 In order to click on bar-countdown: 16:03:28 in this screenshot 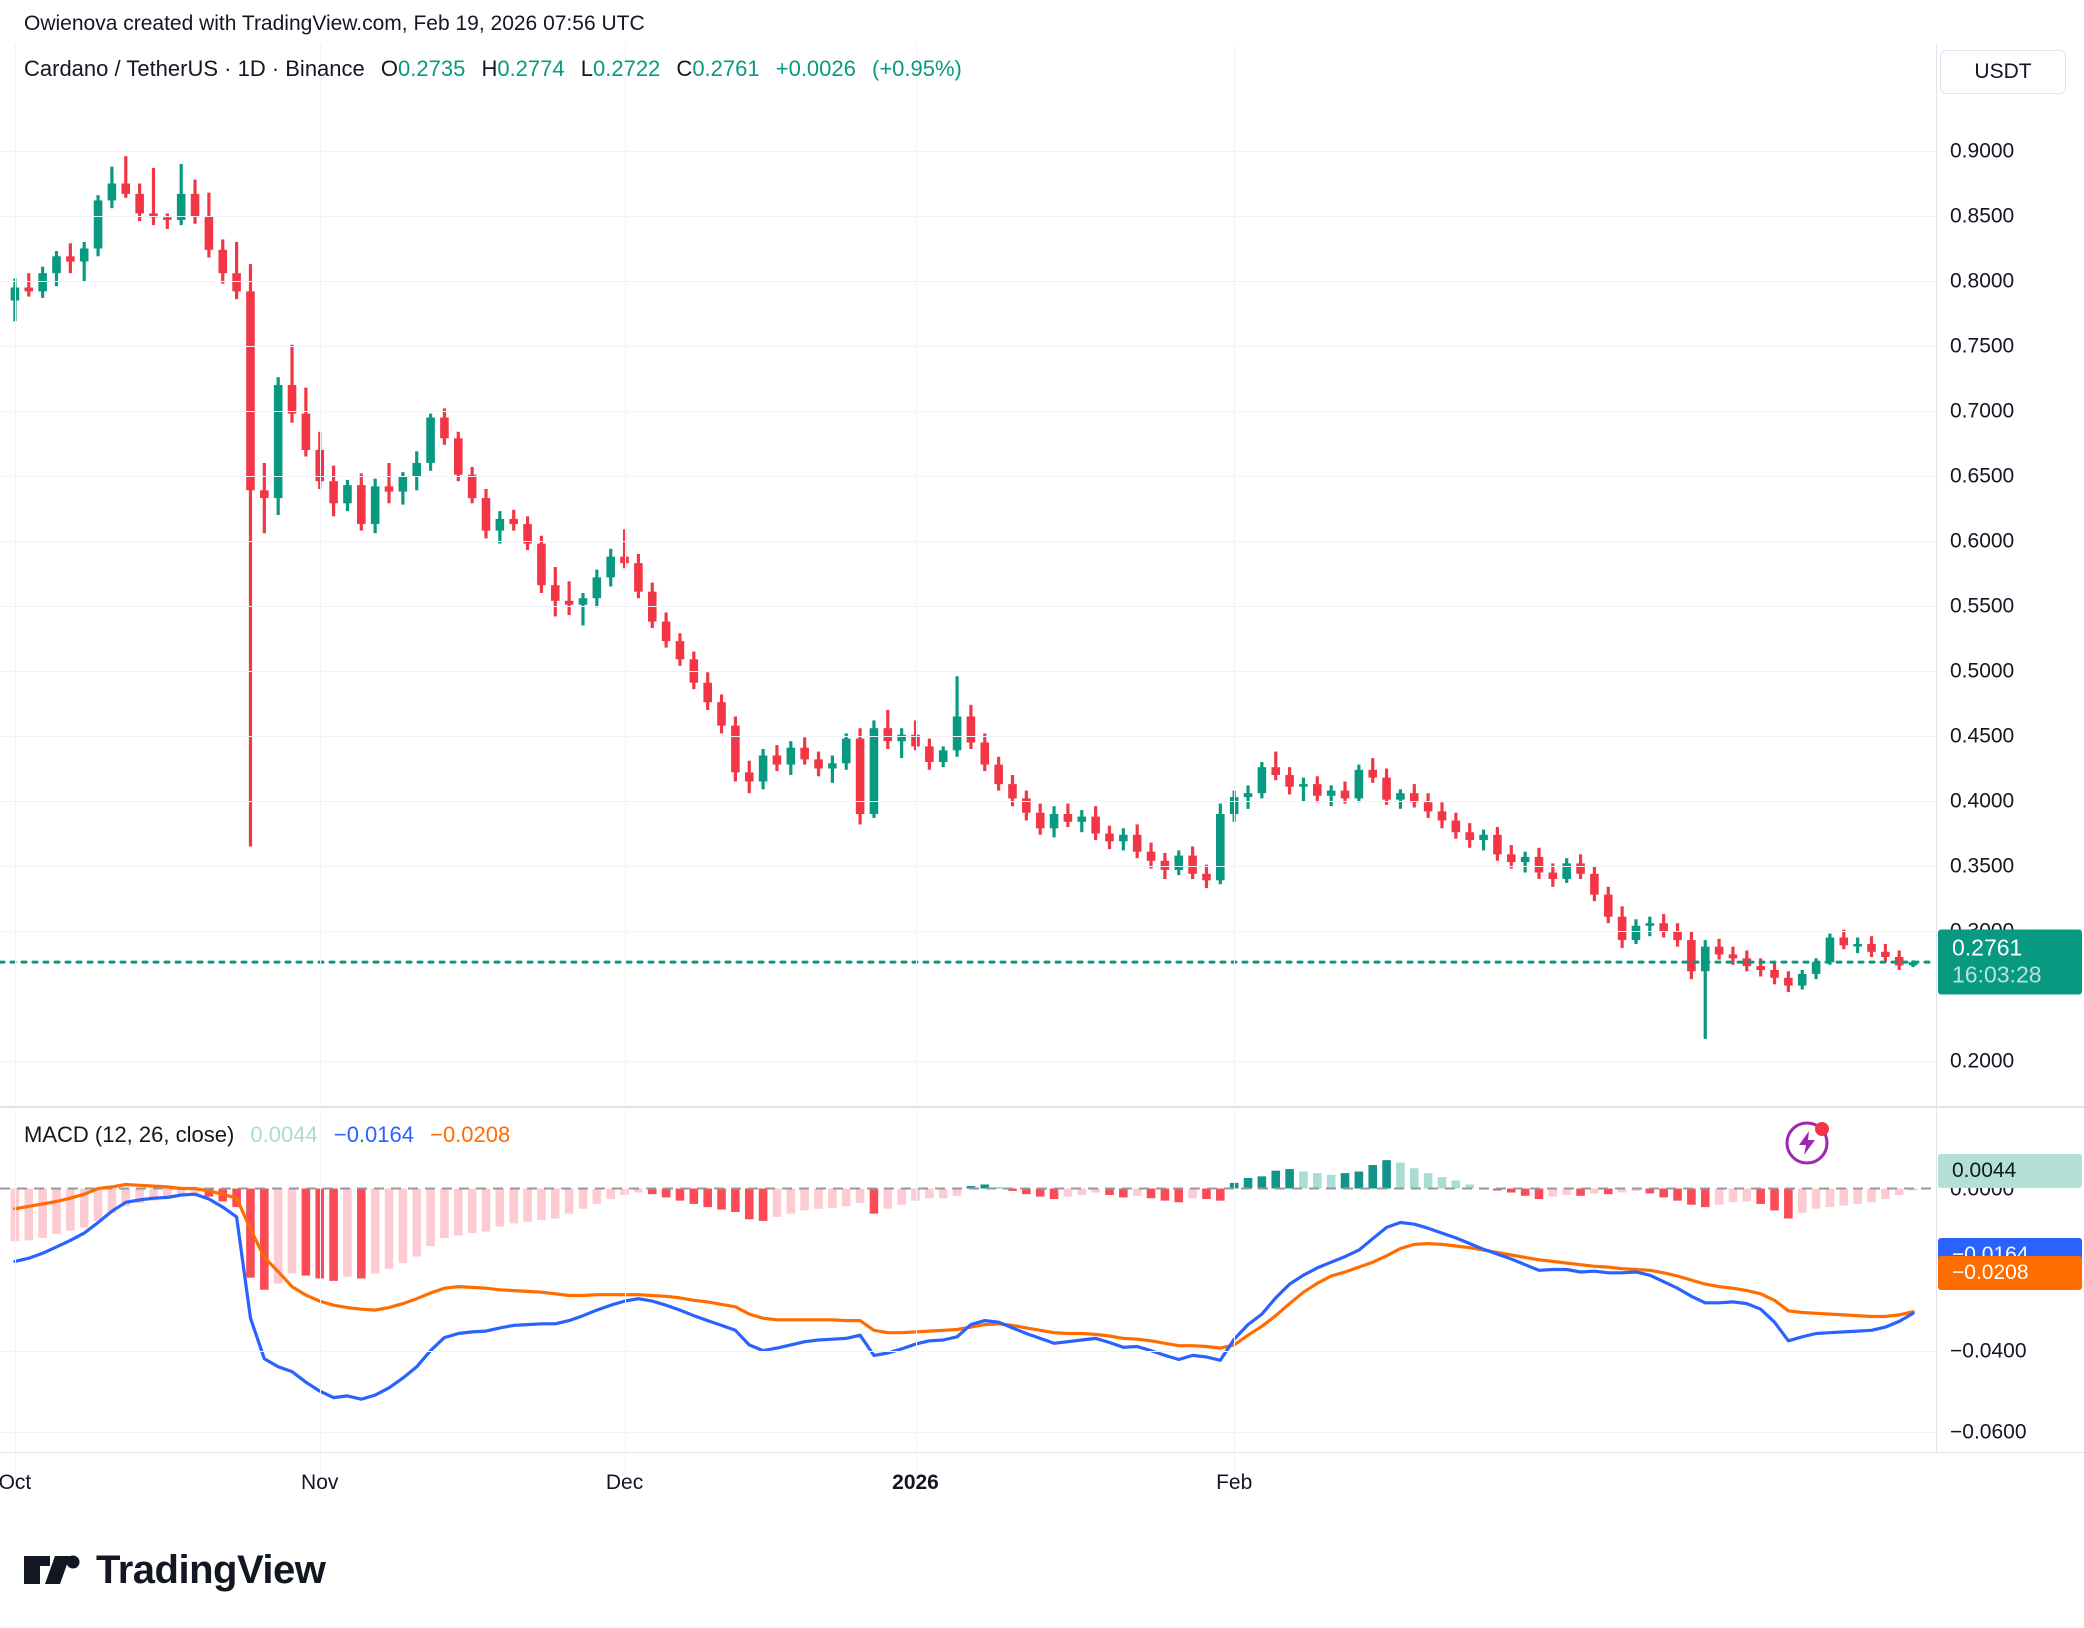, I will do `click(1997, 974)`.